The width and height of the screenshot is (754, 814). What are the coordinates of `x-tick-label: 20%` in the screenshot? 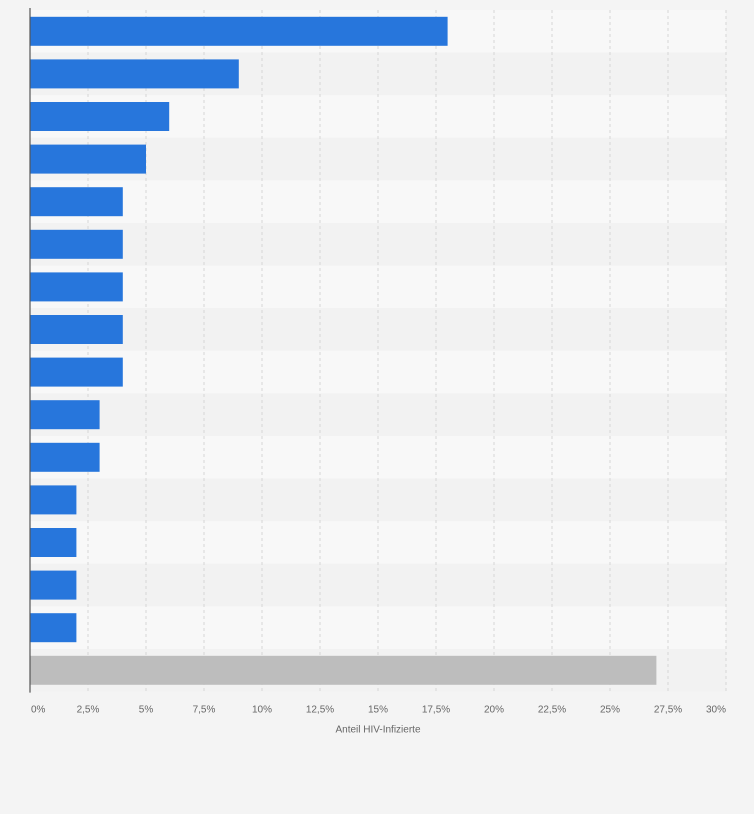 It's located at (494, 710).